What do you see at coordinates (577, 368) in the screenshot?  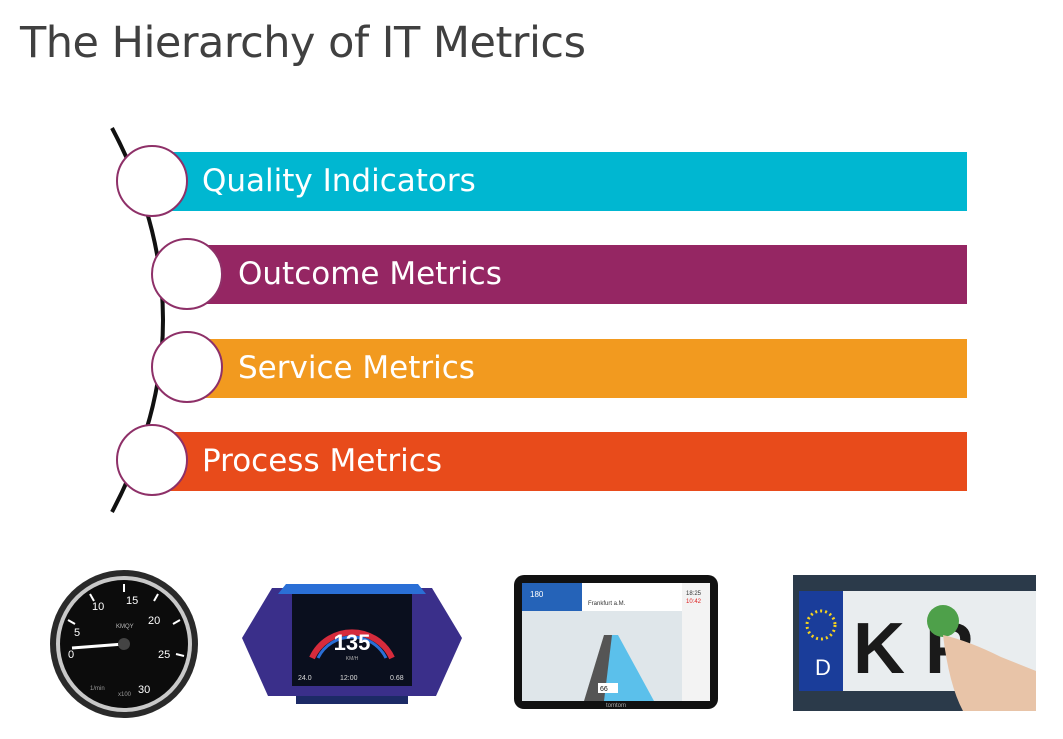 I see `level-bar-service-metrics: Service Metrics` at bounding box center [577, 368].